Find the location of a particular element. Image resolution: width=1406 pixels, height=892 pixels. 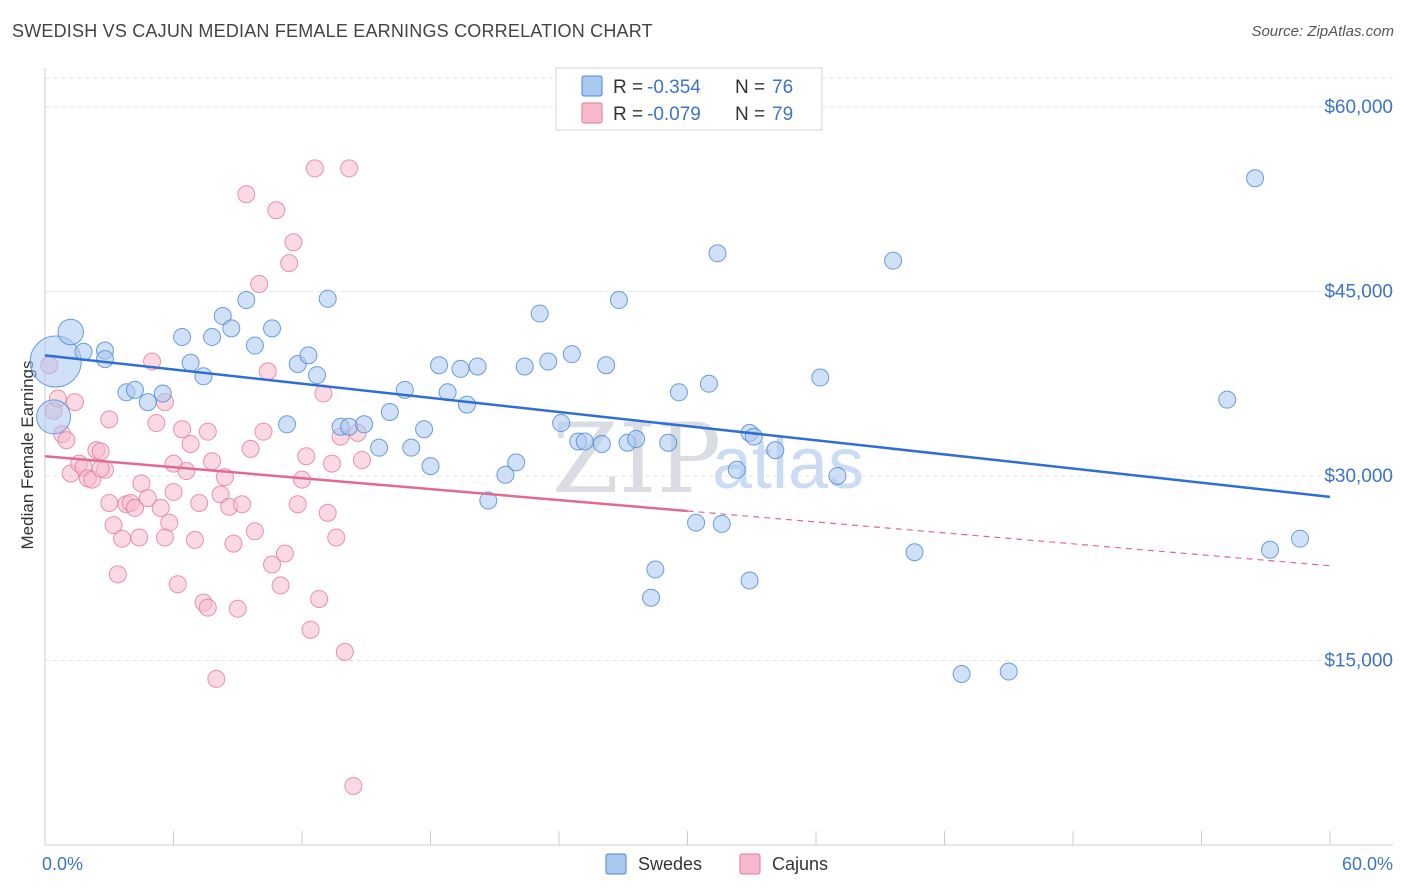

y-tick-label: $60,000 is located at coordinates (1358, 107).